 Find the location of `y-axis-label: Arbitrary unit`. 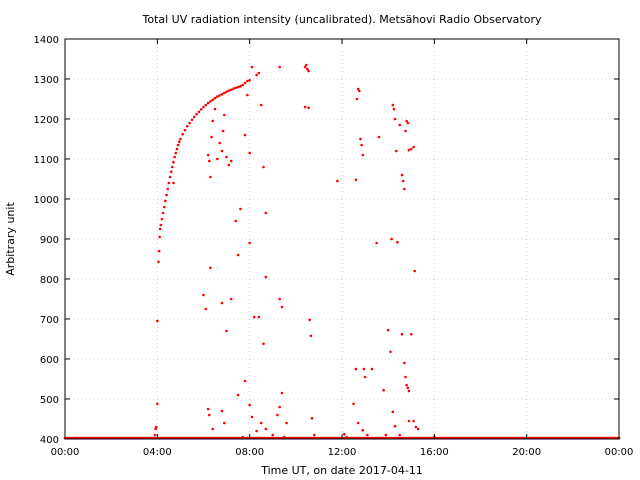

y-axis-label: Arbitrary unit is located at coordinates (10, 239).